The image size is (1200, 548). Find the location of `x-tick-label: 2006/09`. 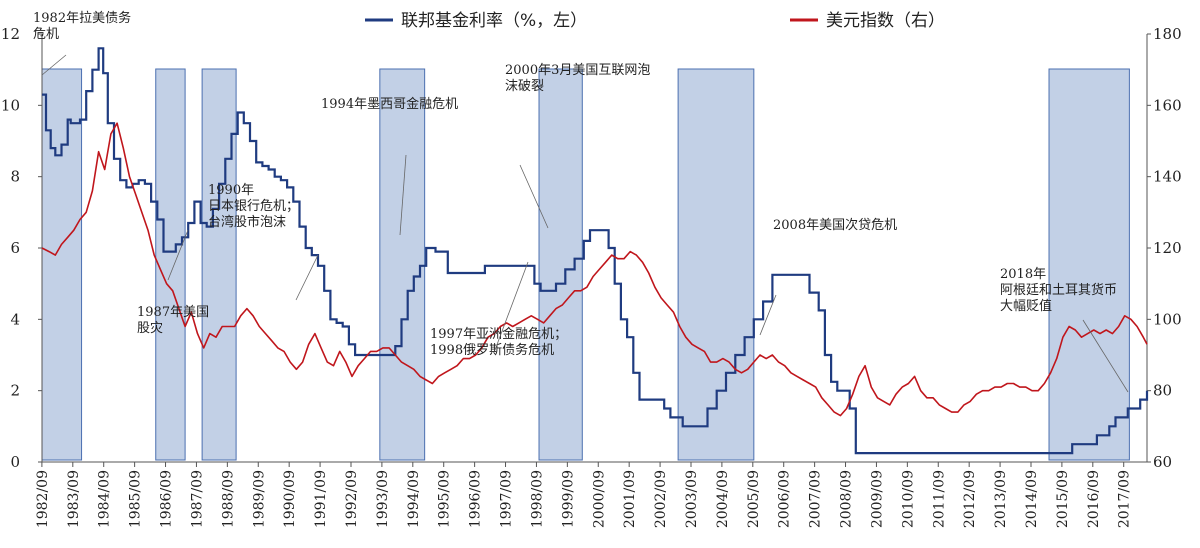

x-tick-label: 2006/09 is located at coordinates (785, 499).